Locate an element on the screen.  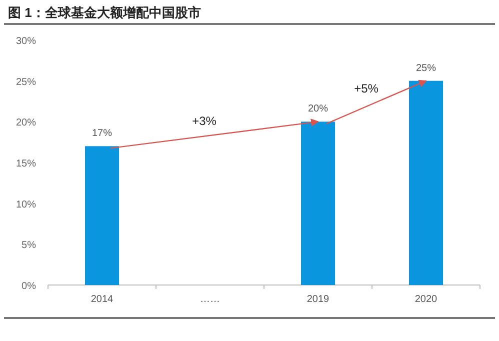
y-tick-label: 0% is located at coordinates (29, 286).